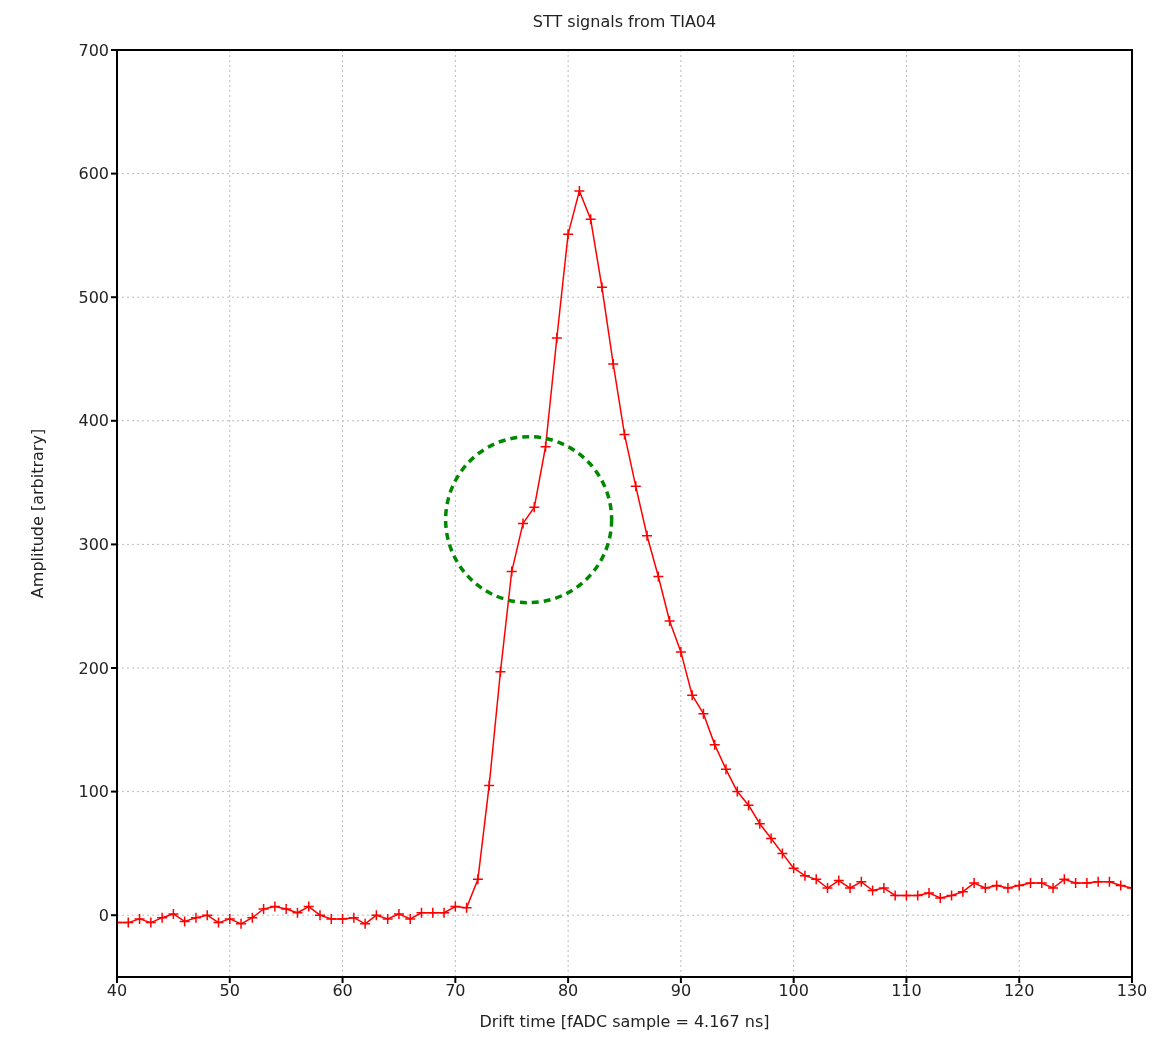 This screenshot has width=1157, height=1045. I want to click on x-tick-label: 110, so click(906, 991).